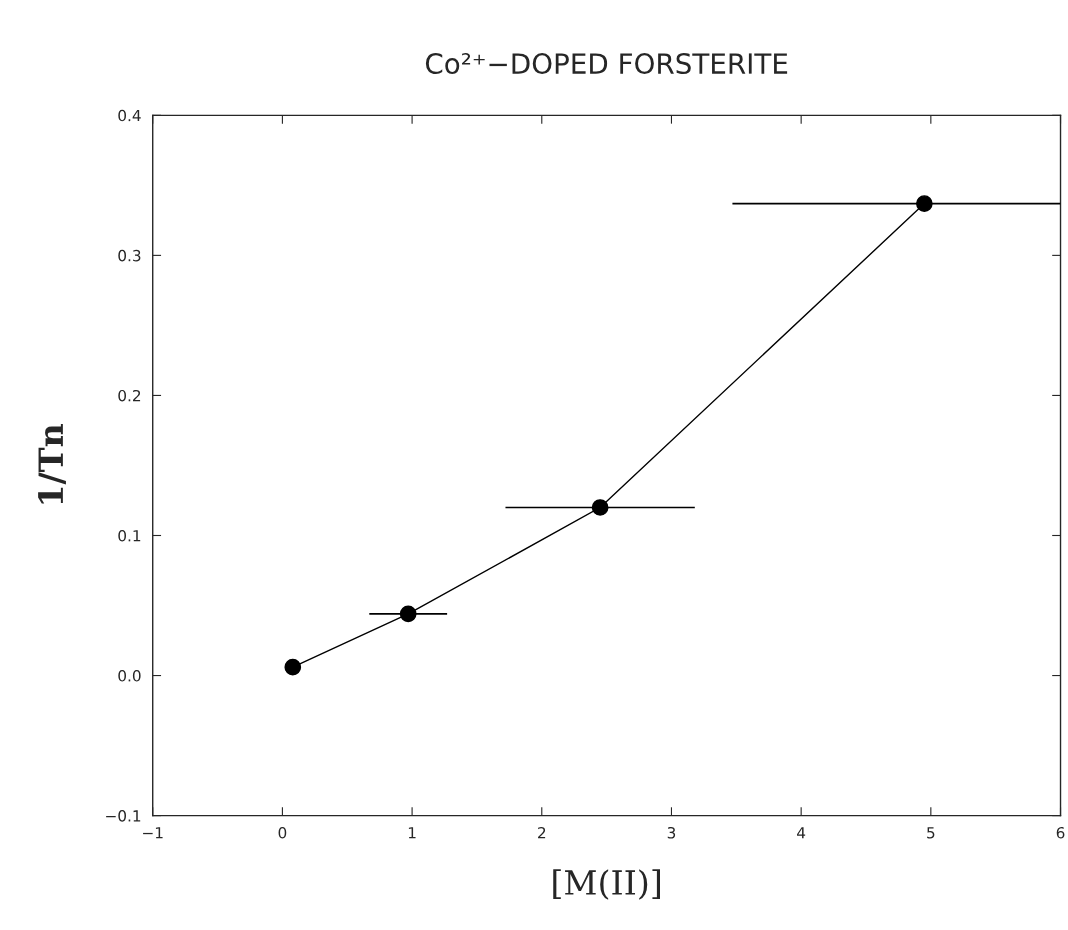 The image size is (1068, 930). What do you see at coordinates (153, 833) in the screenshot?
I see `x-tick-label: −1` at bounding box center [153, 833].